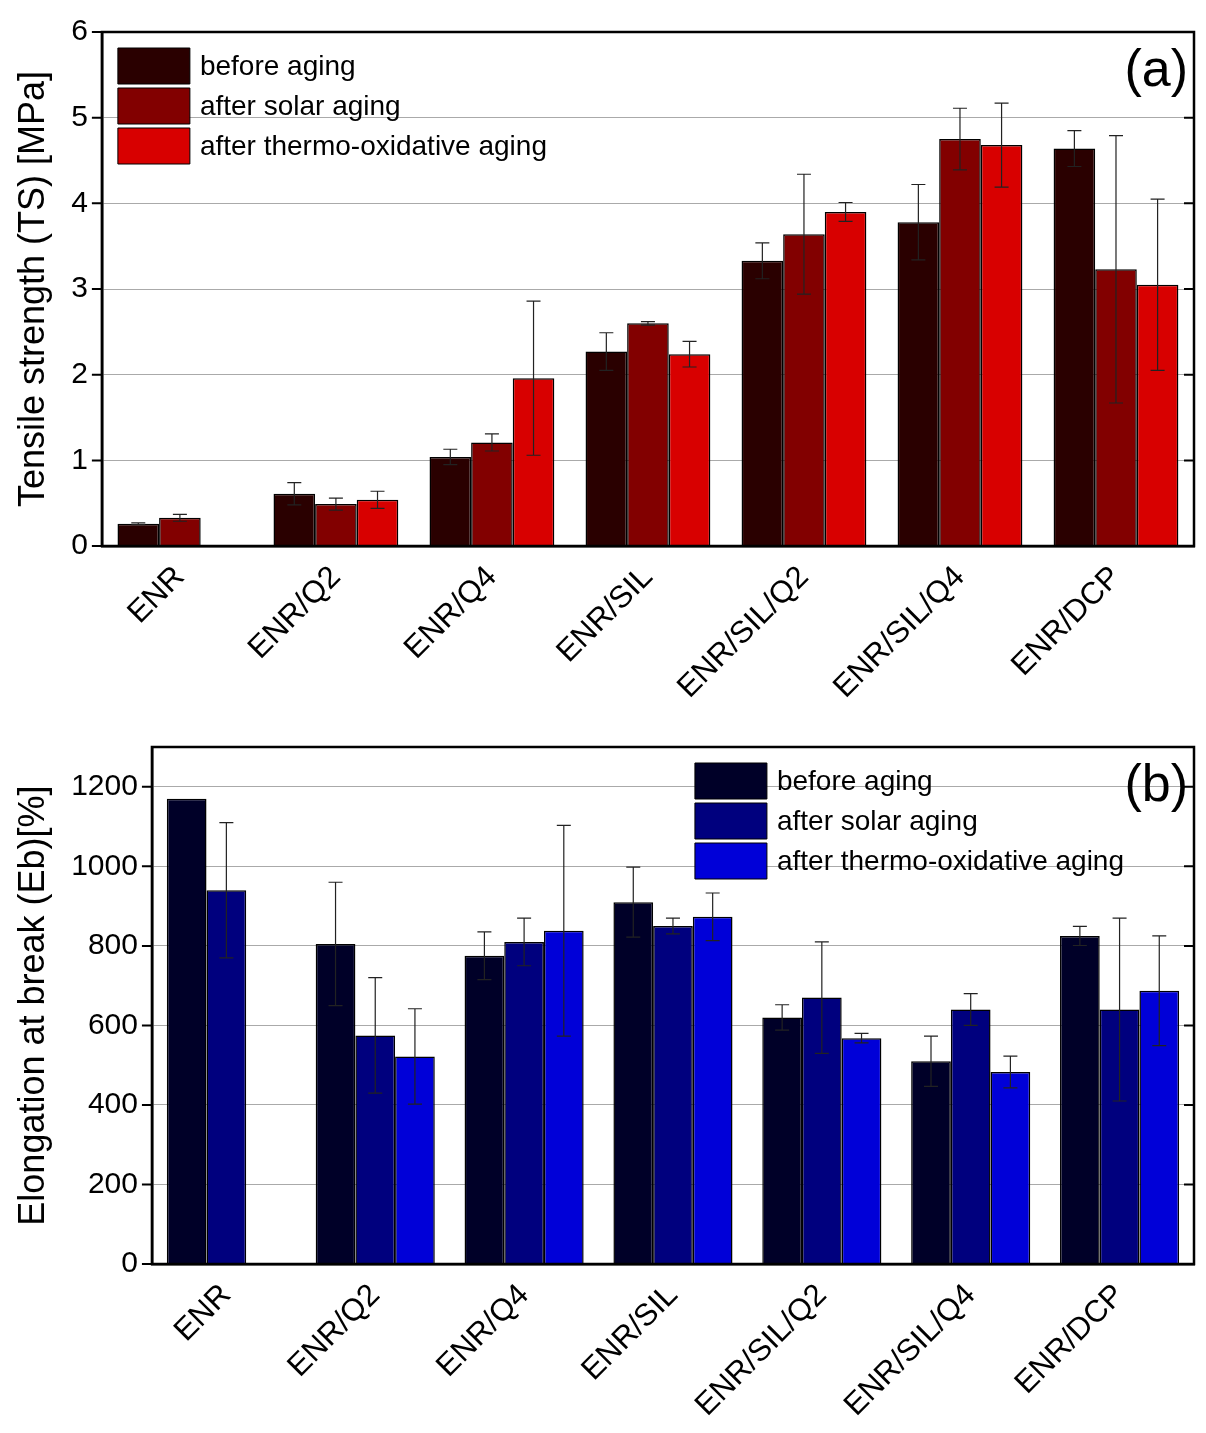 This screenshot has height=1433, width=1206. What do you see at coordinates (112, 1023) in the screenshot?
I see `y-tick-label: 600` at bounding box center [112, 1023].